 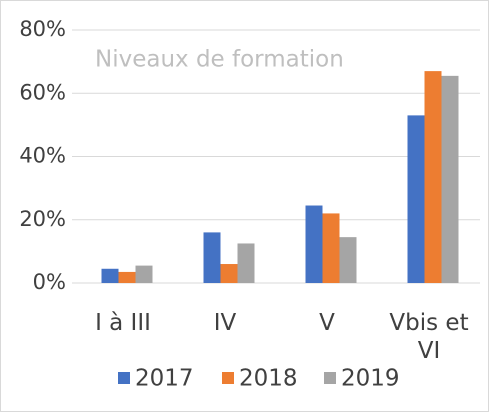 What do you see at coordinates (219, 60) in the screenshot?
I see `chart-title: Niveaux de formation` at bounding box center [219, 60].